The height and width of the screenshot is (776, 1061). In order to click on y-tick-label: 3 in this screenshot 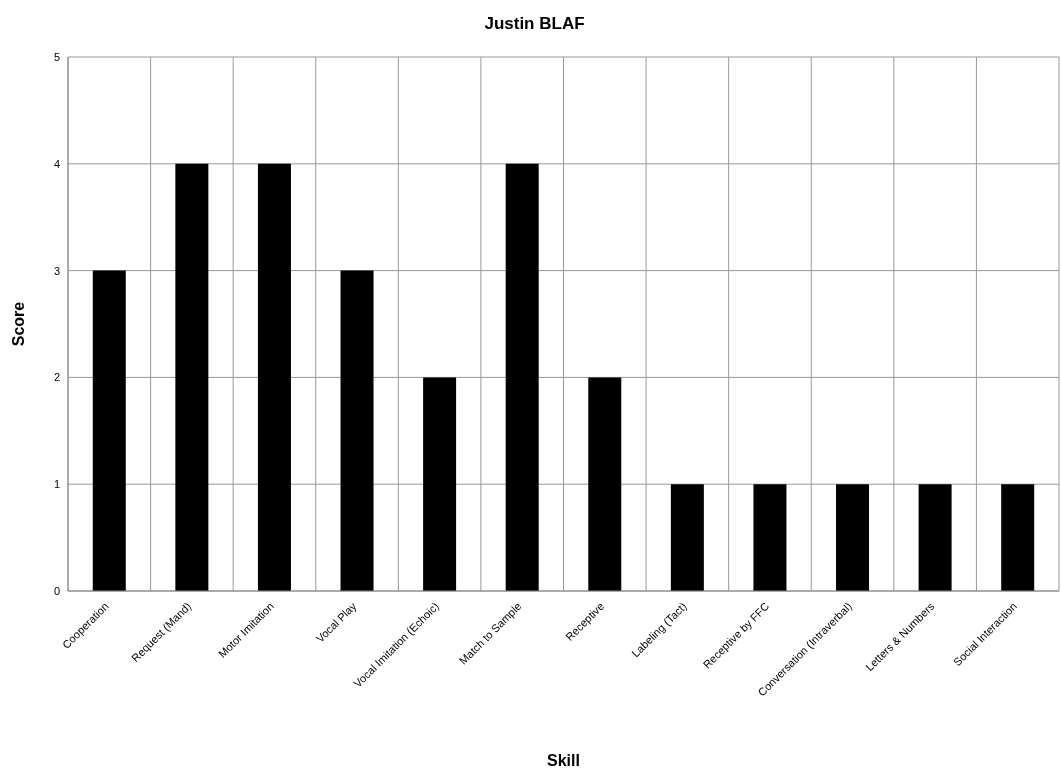, I will do `click(56, 270)`.